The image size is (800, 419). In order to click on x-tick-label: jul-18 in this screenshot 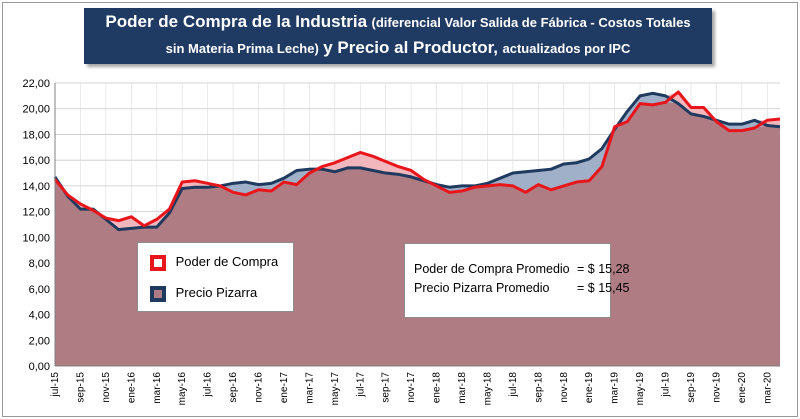, I will do `click(513, 385)`.